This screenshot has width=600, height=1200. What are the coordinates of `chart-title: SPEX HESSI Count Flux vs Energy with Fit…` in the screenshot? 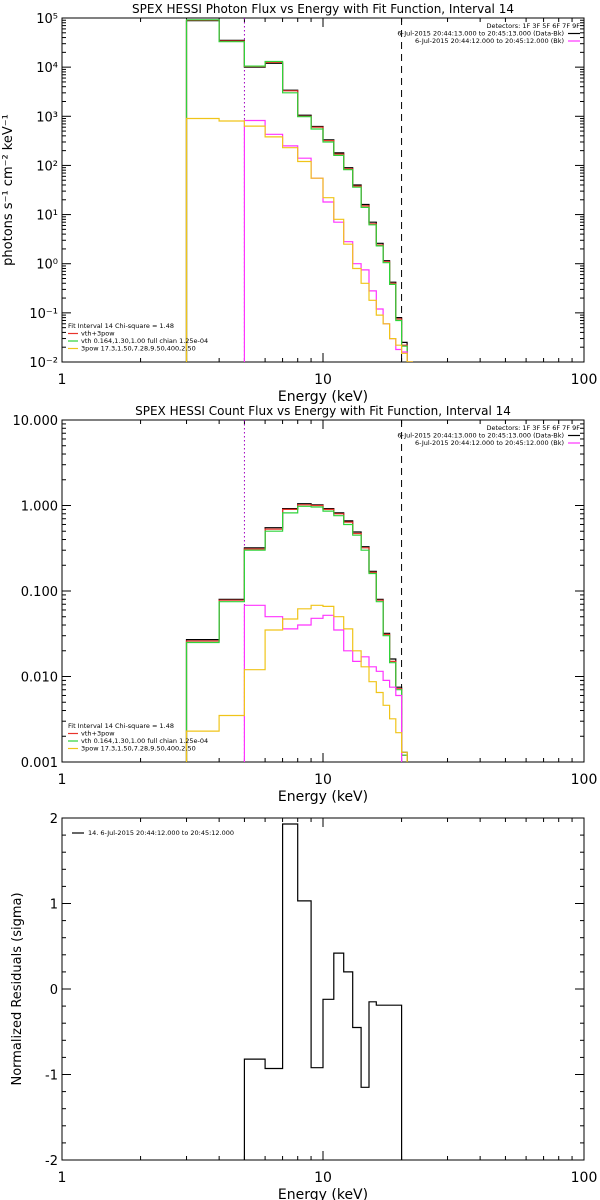 It's located at (323, 411).